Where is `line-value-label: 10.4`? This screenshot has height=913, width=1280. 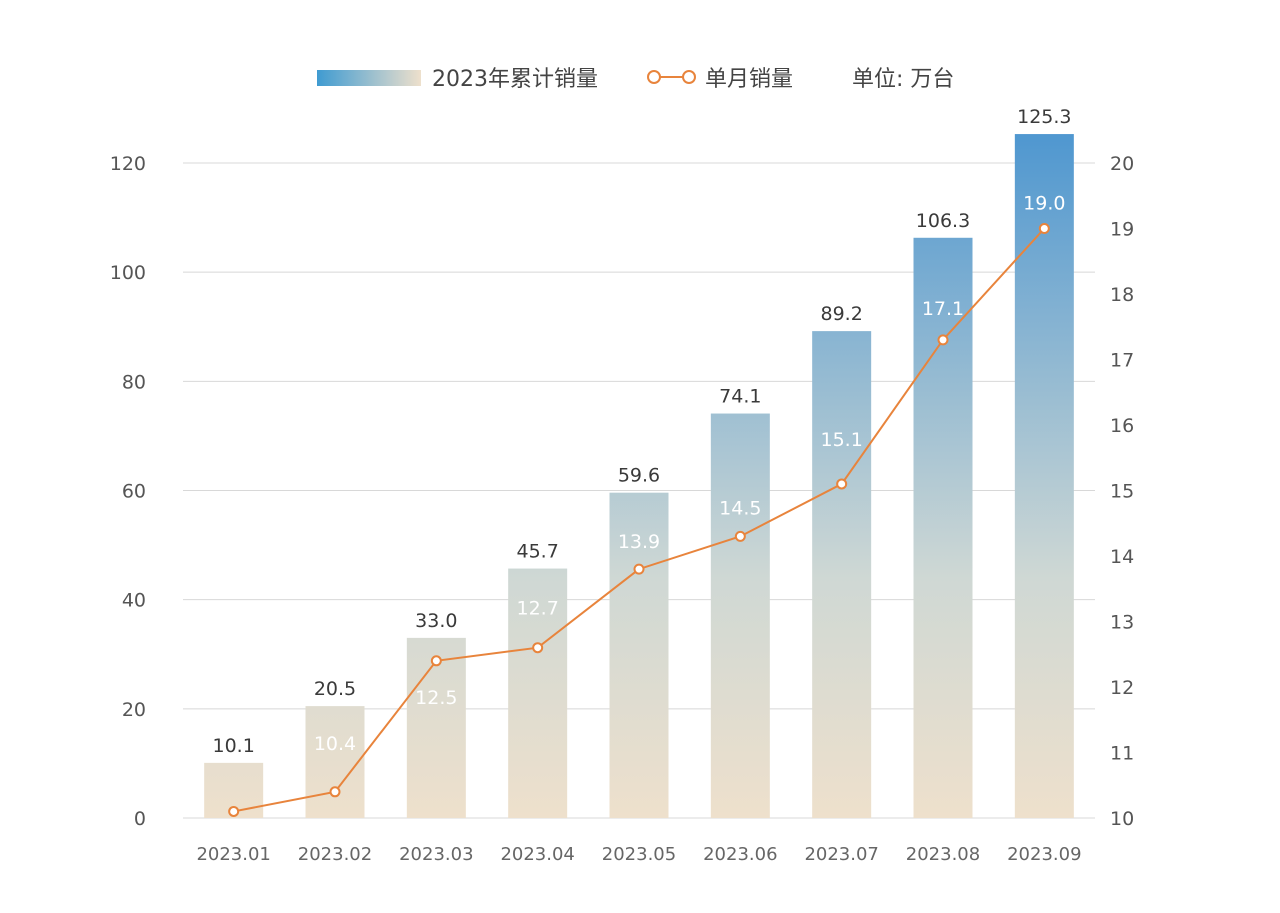 line-value-label: 10.4 is located at coordinates (335, 744).